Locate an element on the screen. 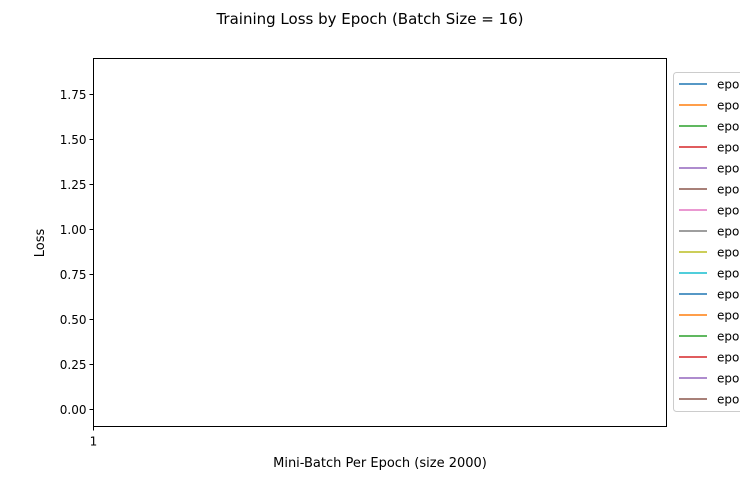 Image resolution: width=740 pixels, height=480 pixels. x-tick-label: 1 is located at coordinates (94, 442).